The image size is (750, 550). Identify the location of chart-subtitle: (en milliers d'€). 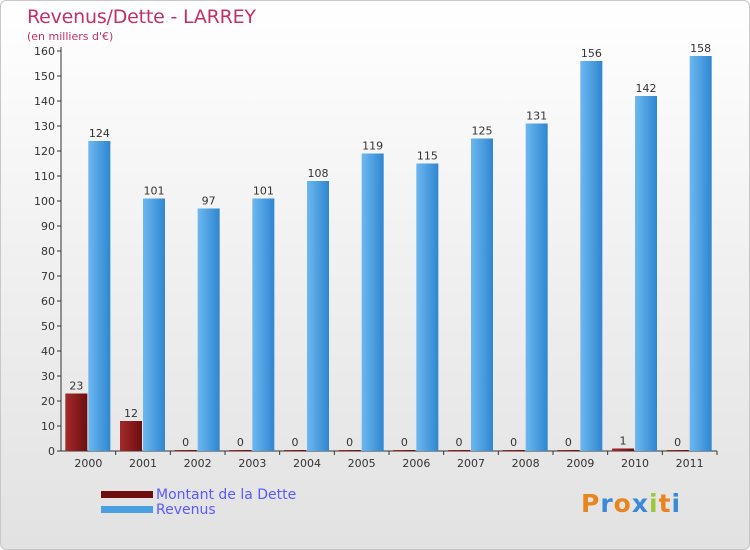
(70, 36).